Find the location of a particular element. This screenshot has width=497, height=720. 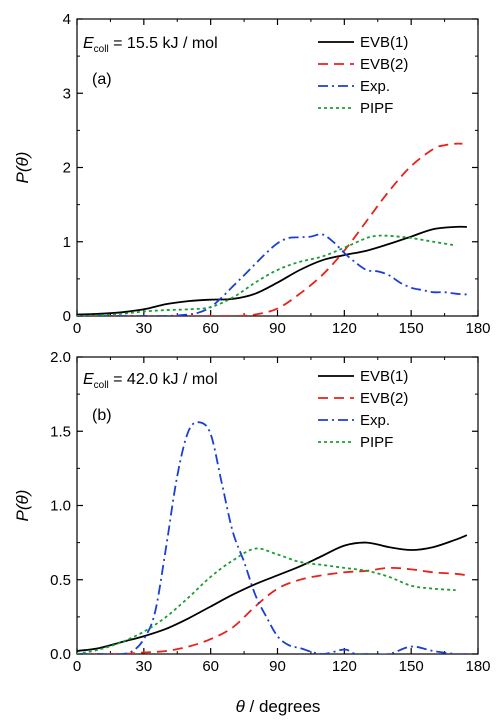

y-tick-label: 3 is located at coordinates (67, 93).